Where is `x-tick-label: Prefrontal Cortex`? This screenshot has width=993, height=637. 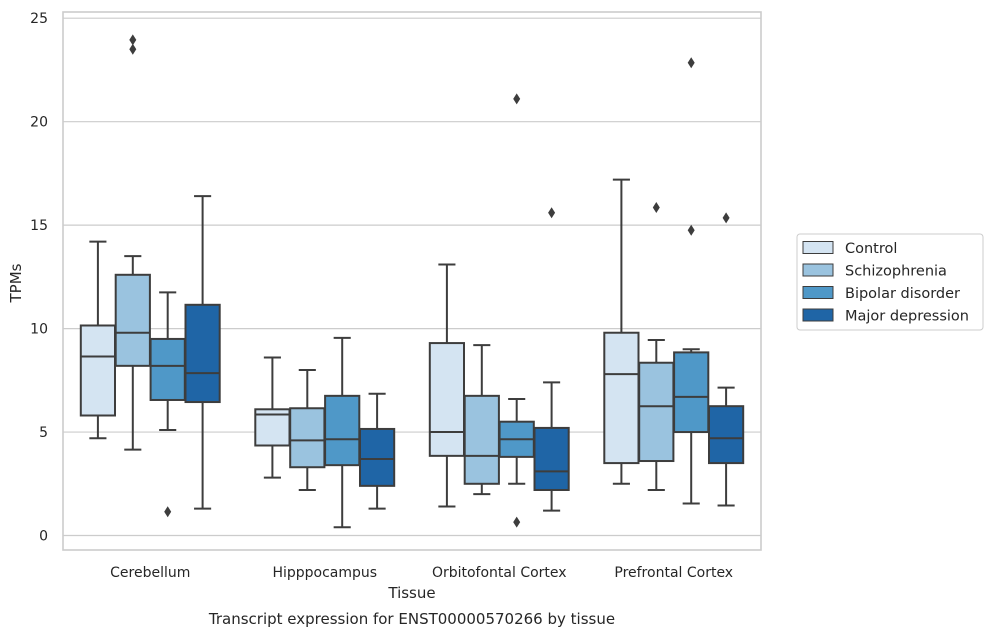 x-tick-label: Prefrontal Cortex is located at coordinates (673, 573).